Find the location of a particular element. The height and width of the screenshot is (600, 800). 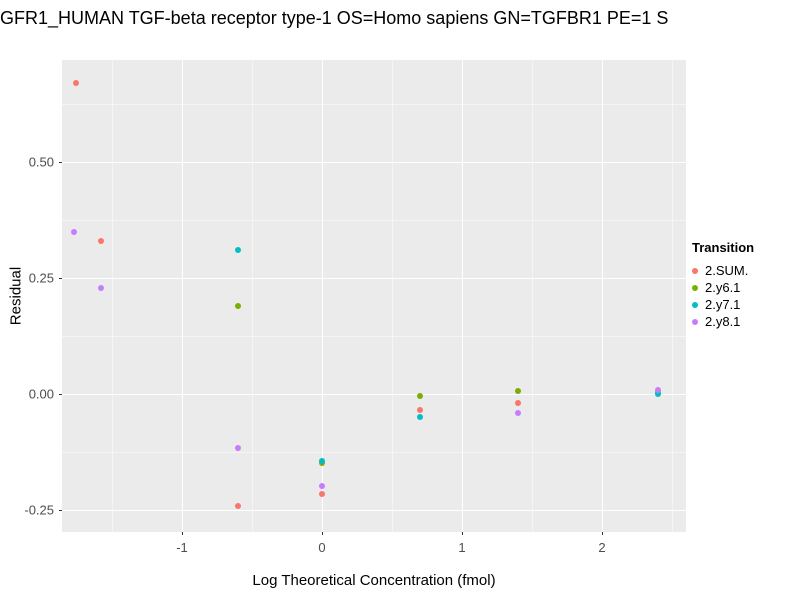

legend-entry-label: 2.y7.1 is located at coordinates (723, 304).